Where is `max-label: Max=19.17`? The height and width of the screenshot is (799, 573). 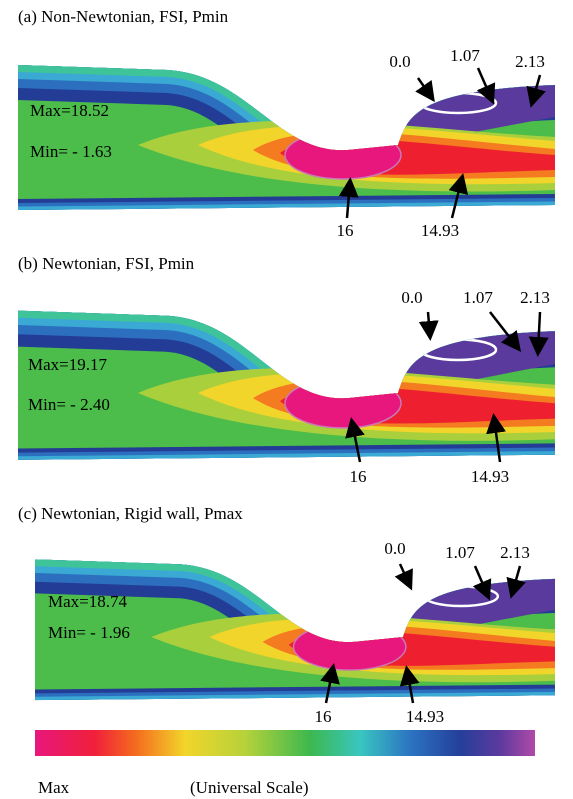 max-label: Max=19.17 is located at coordinates (67, 364).